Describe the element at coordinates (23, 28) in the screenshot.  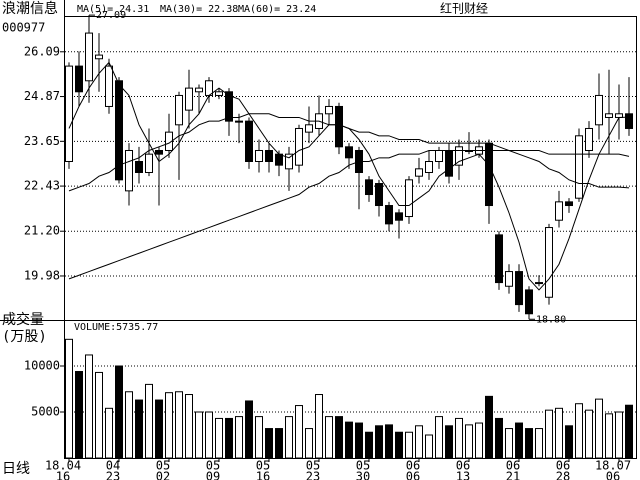
I see `stock-code: 000977` at that location.